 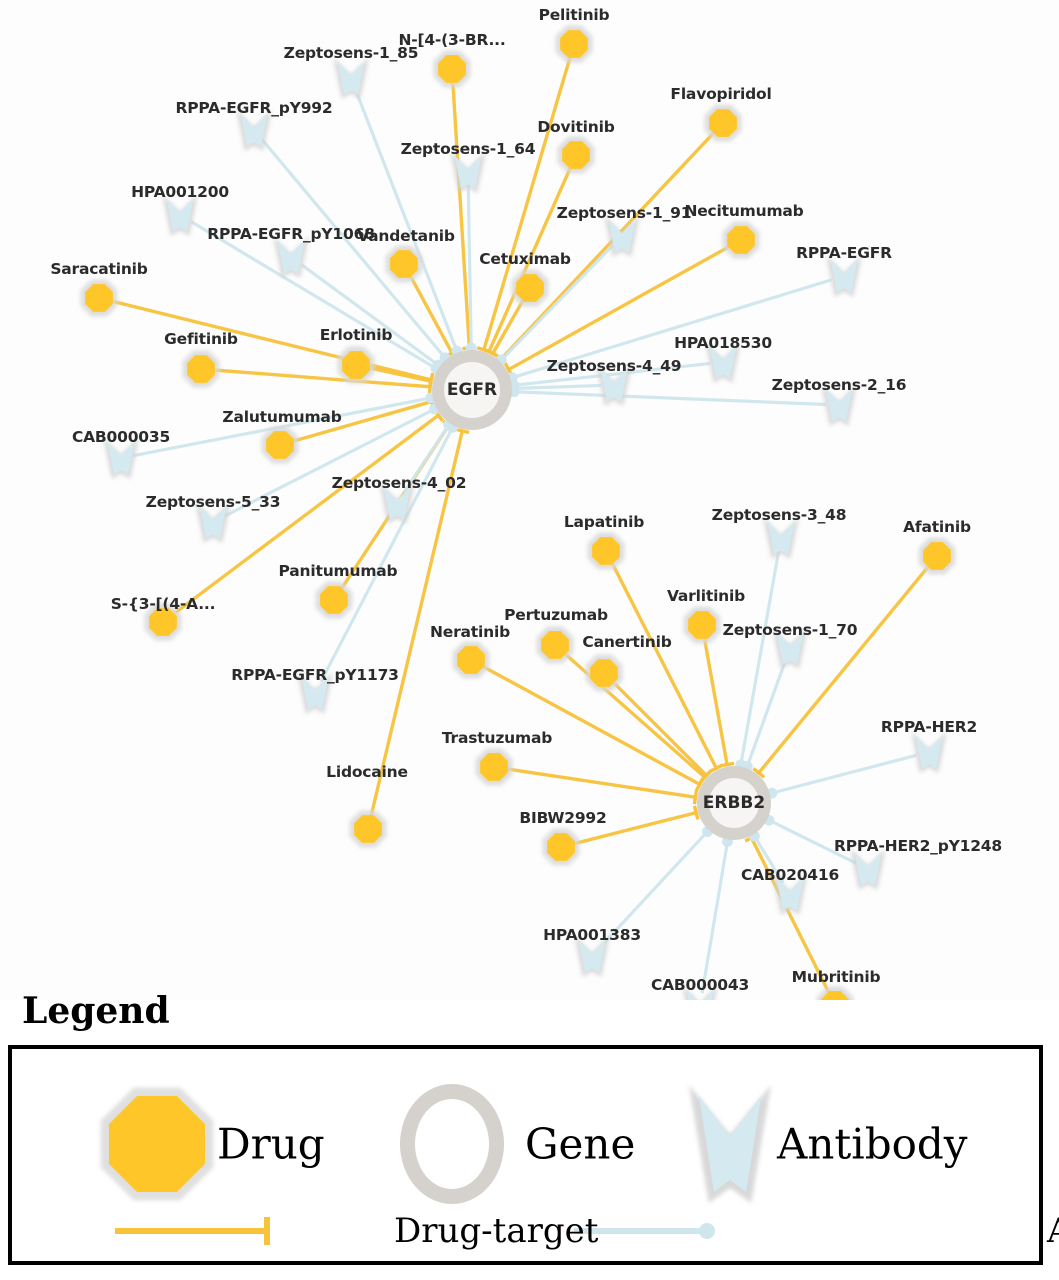 What do you see at coordinates (492, 353) in the screenshot?
I see `drug-target-edge-terminal` at bounding box center [492, 353].